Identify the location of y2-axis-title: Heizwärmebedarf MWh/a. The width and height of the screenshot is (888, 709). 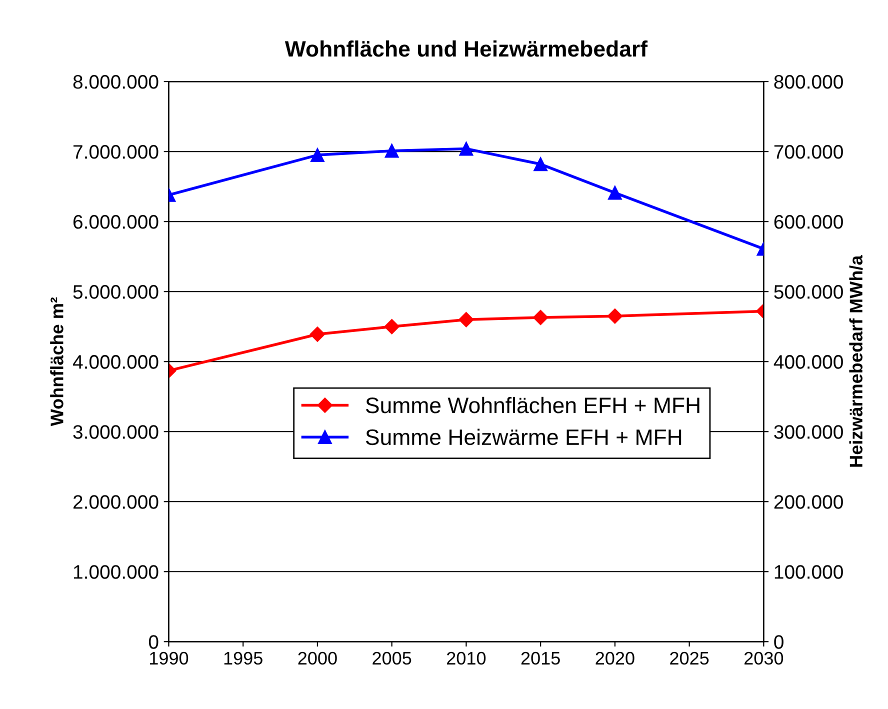
(856, 361).